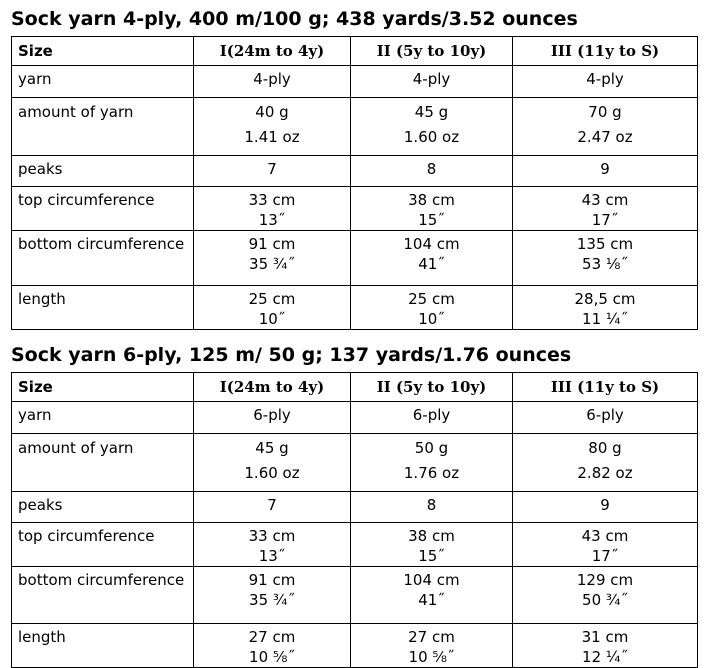  What do you see at coordinates (605, 169) in the screenshot?
I see `cell-text: 9` at bounding box center [605, 169].